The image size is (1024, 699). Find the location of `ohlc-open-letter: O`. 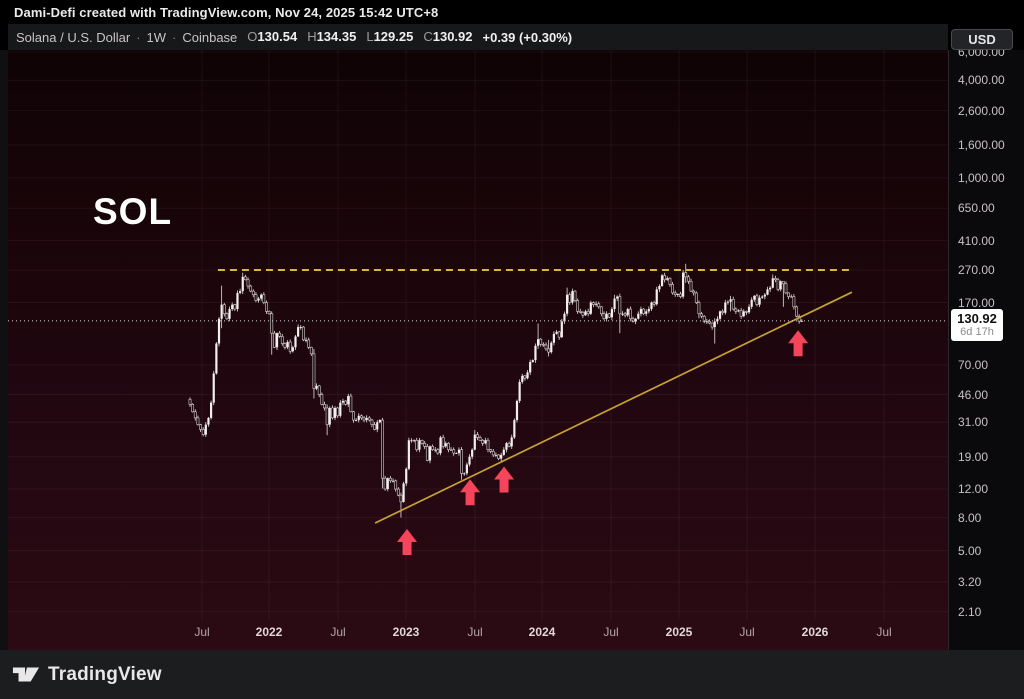

ohlc-open-letter: O is located at coordinates (252, 36).